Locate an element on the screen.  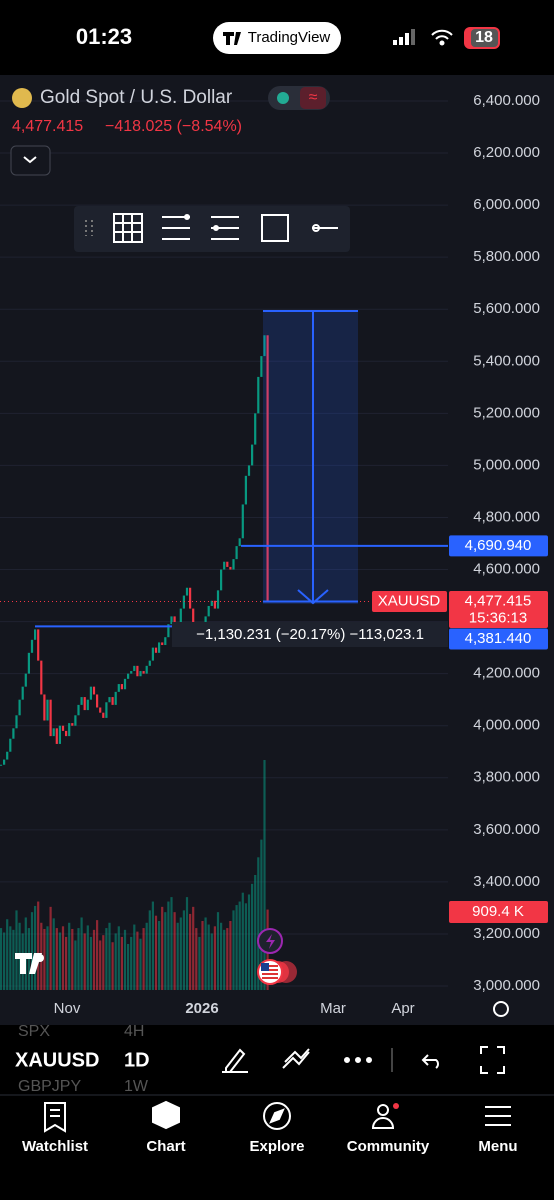
price-tick-label: 5,800.000 is located at coordinates (506, 256).